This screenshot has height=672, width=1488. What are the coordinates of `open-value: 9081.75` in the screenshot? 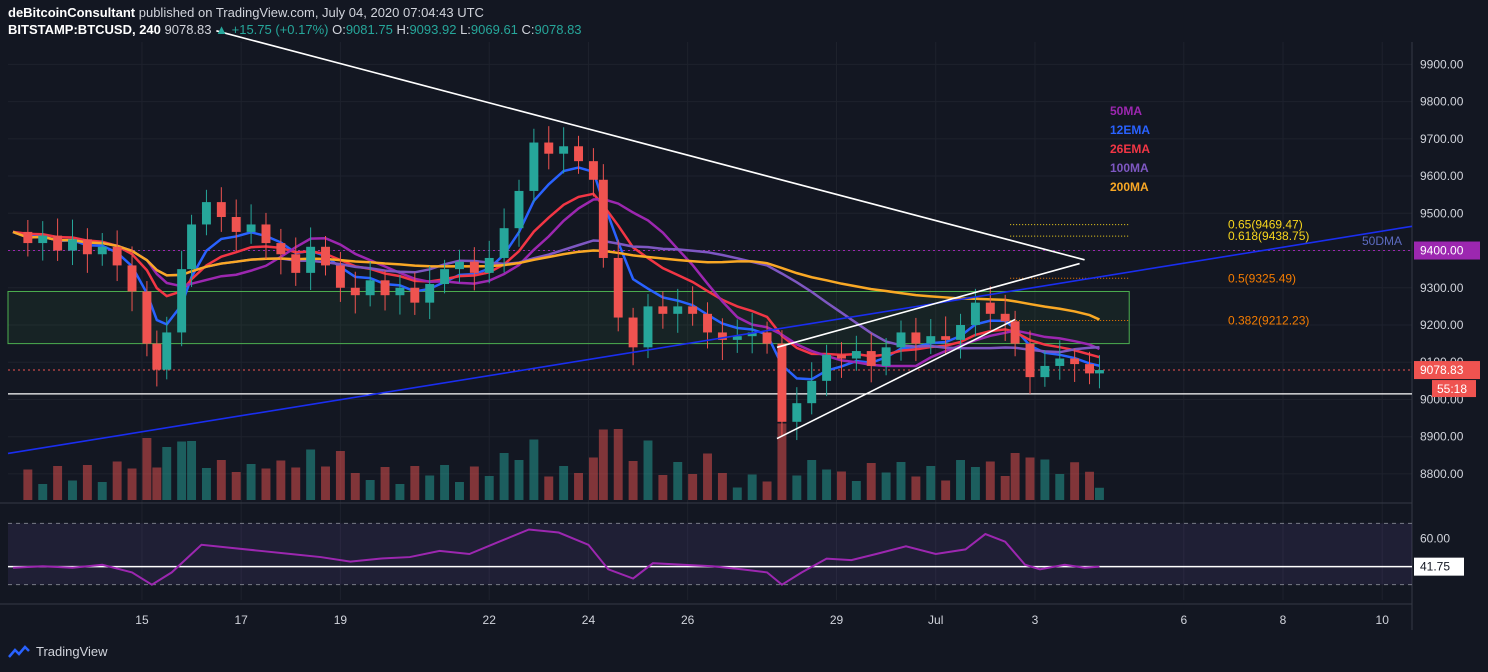 It's located at (369, 29).